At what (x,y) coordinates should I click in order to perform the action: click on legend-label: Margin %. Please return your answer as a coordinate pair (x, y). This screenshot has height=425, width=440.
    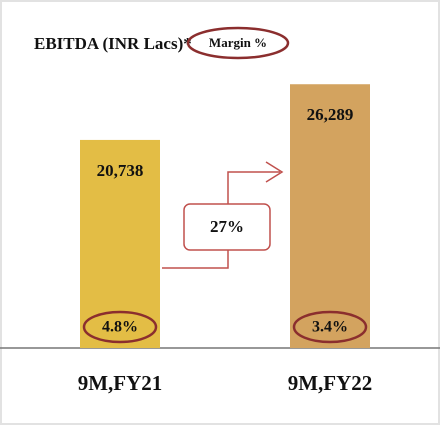
    Looking at the image, I should click on (238, 42).